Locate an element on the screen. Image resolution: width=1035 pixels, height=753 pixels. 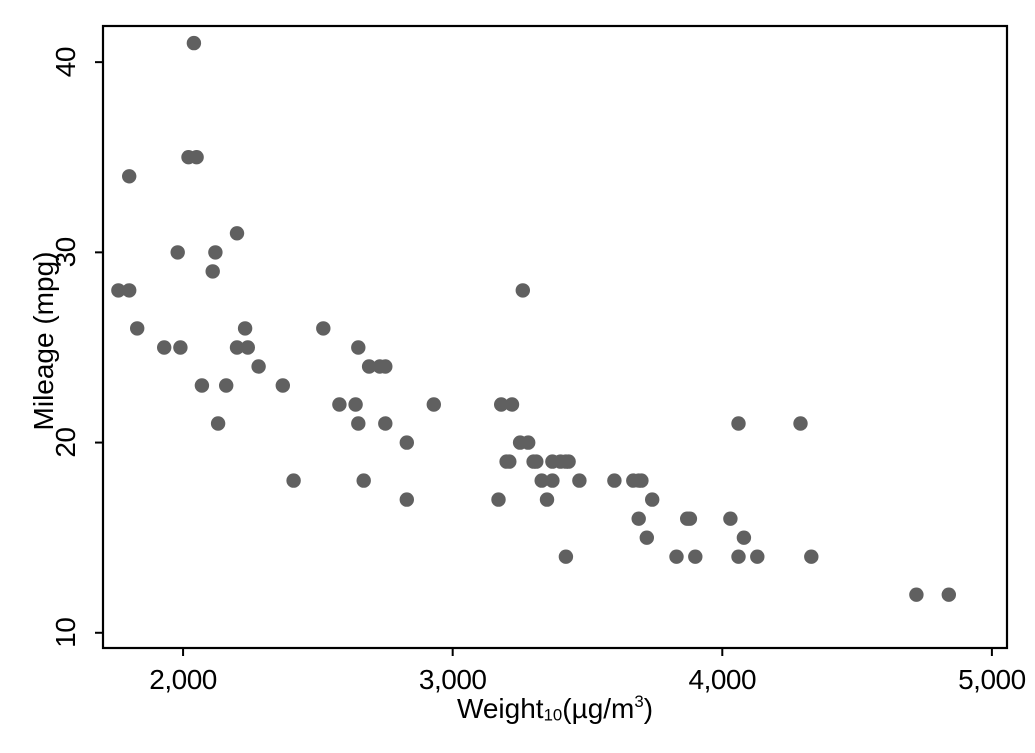
x-tick-label: 2,000 is located at coordinates (183, 679).